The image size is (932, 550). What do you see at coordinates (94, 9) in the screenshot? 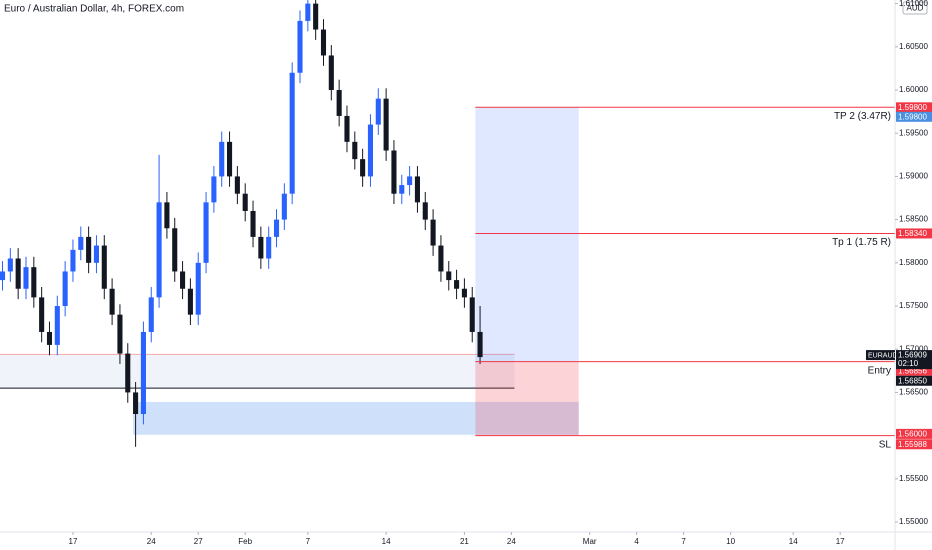
I see `chart-title: Euro / Australian Dollar, 4h, FOREX.com` at bounding box center [94, 9].